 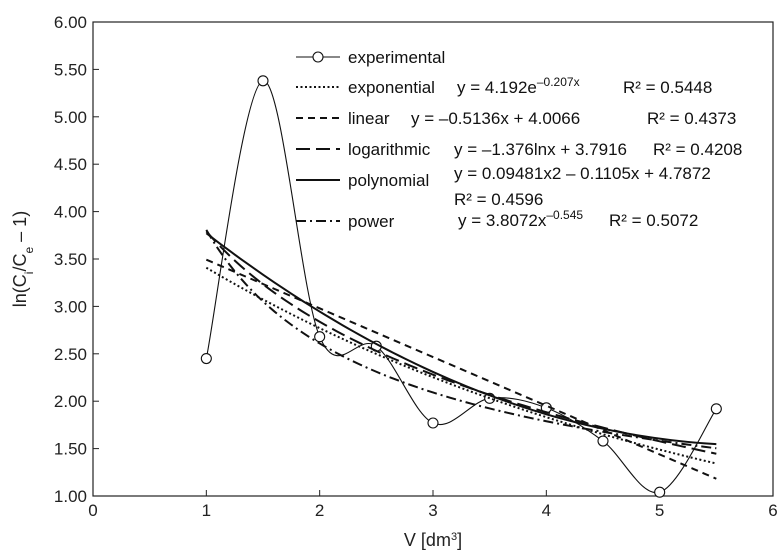 I want to click on legend-marker-experimental, so click(x=318, y=57).